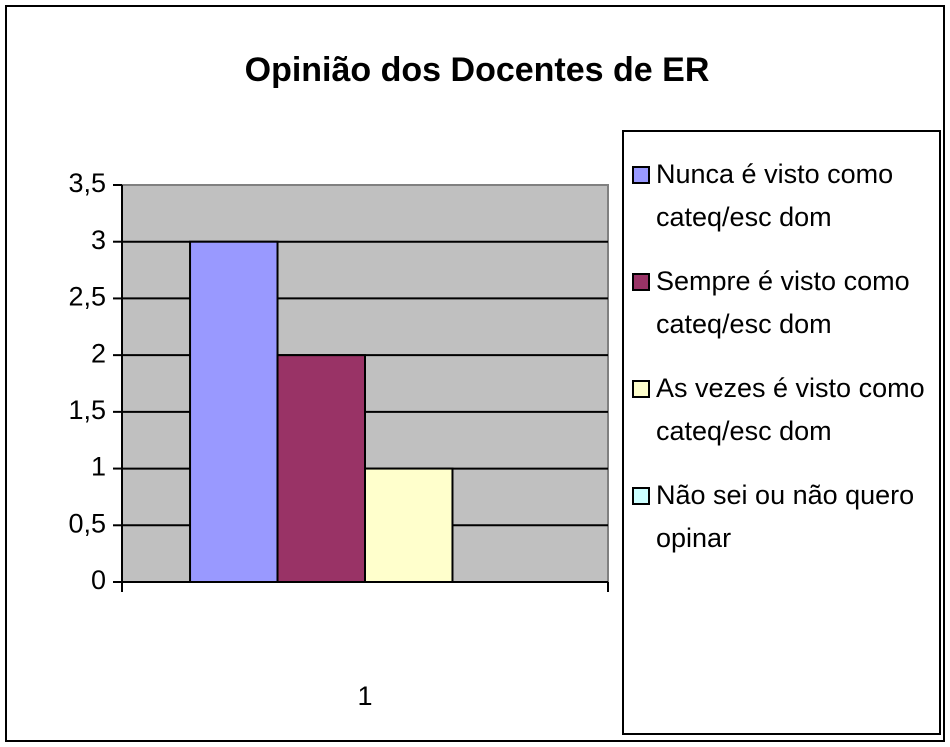 Image resolution: width=950 pixels, height=747 pixels. What do you see at coordinates (87, 523) in the screenshot?
I see `y-tick-label: 0,5` at bounding box center [87, 523].